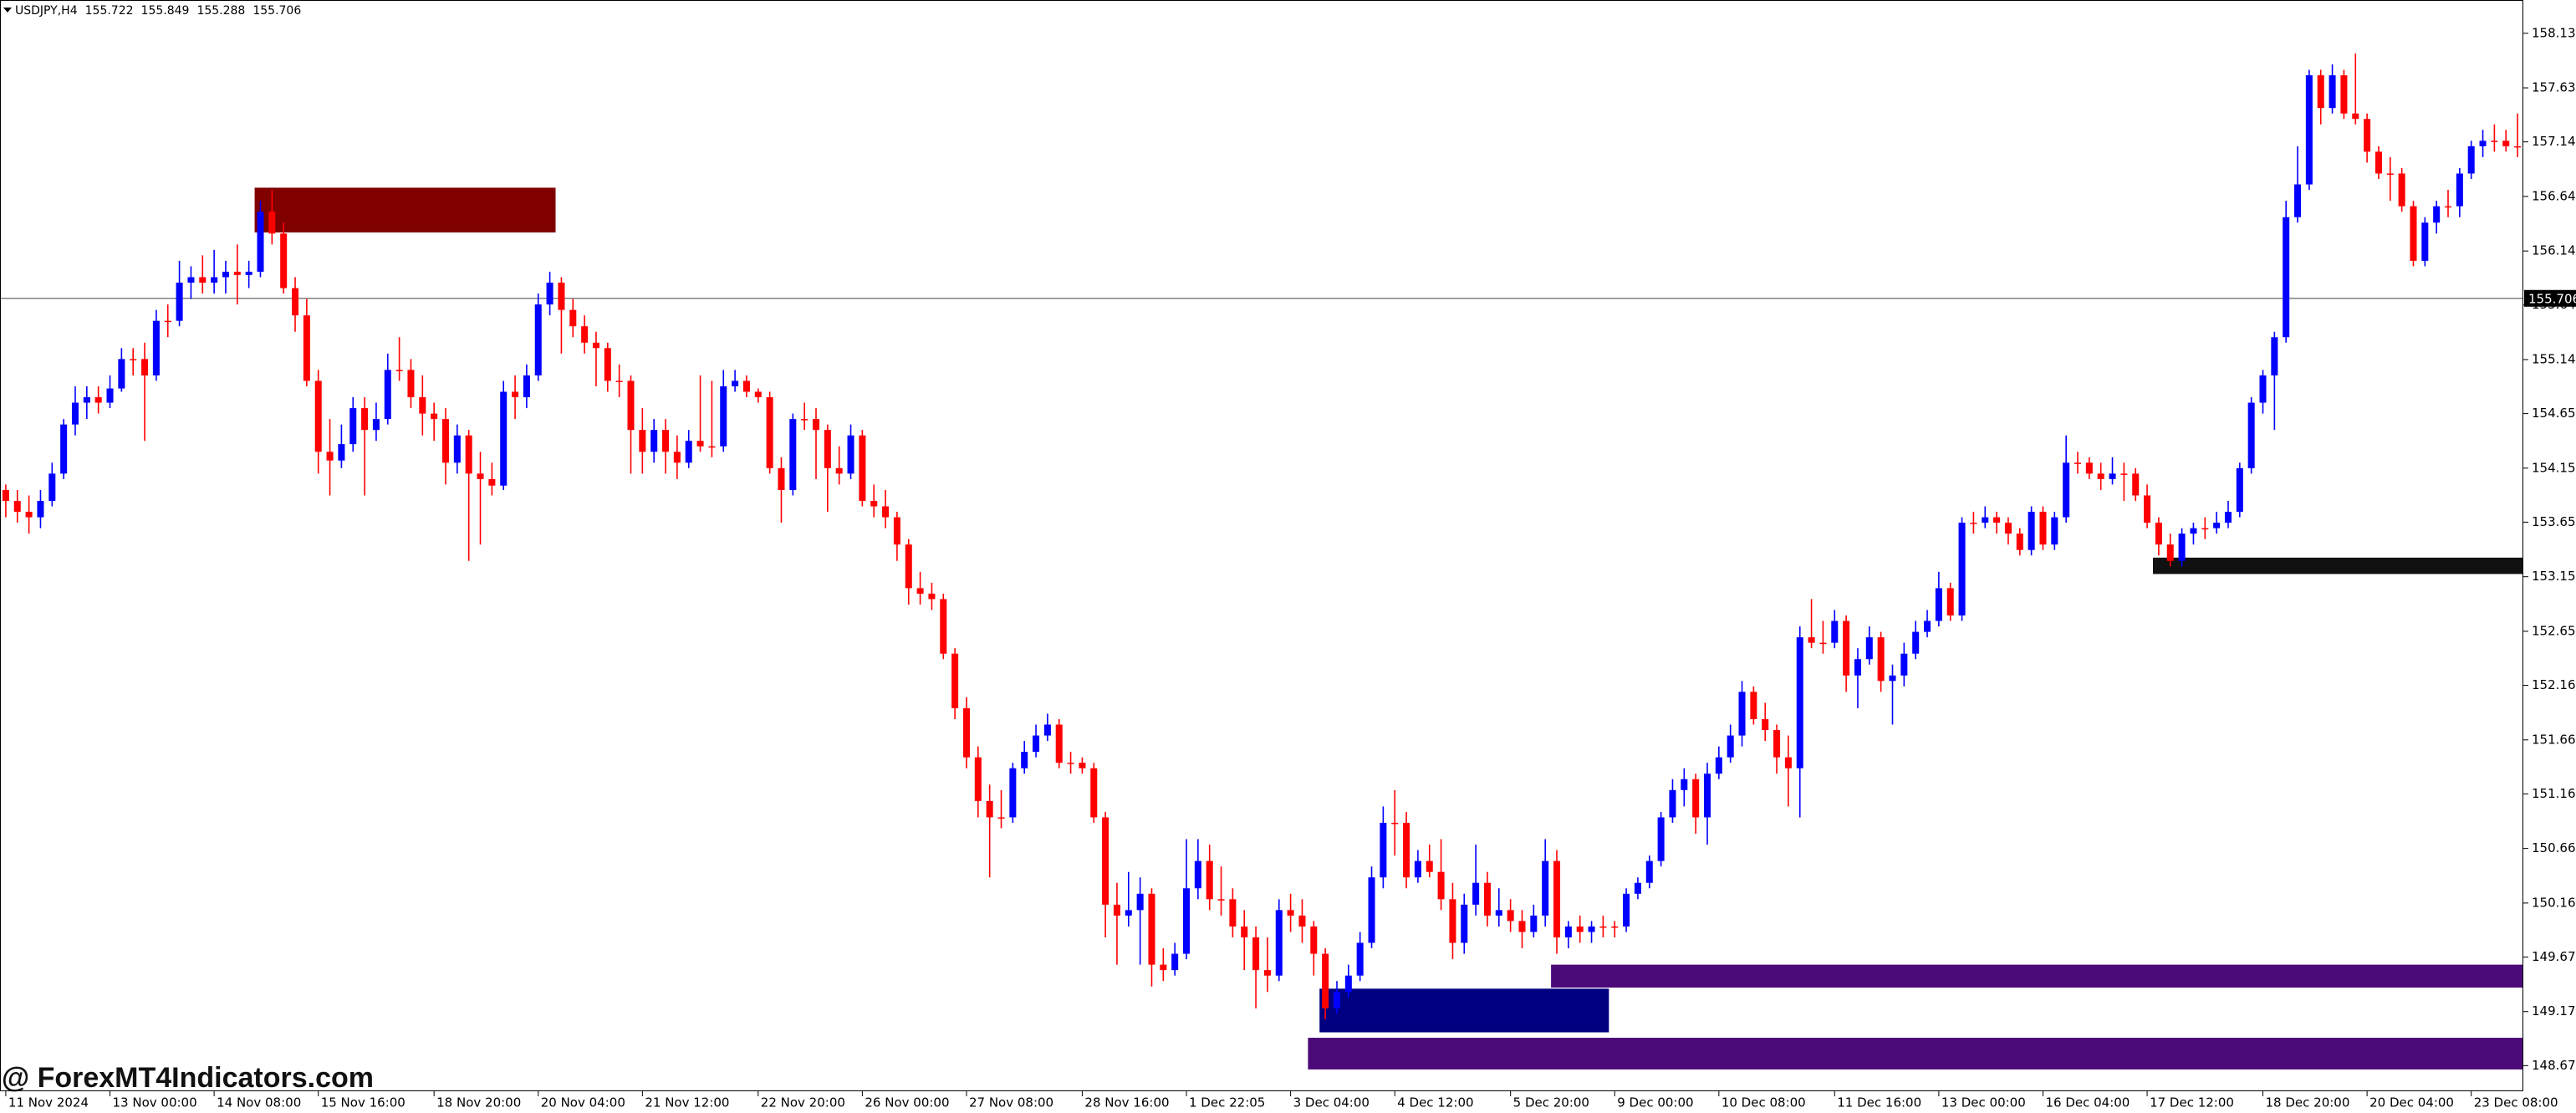 This screenshot has height=1113, width=2576. Describe the element at coordinates (46, 11) in the screenshot. I see `symbol: USDJPY,H4` at that location.